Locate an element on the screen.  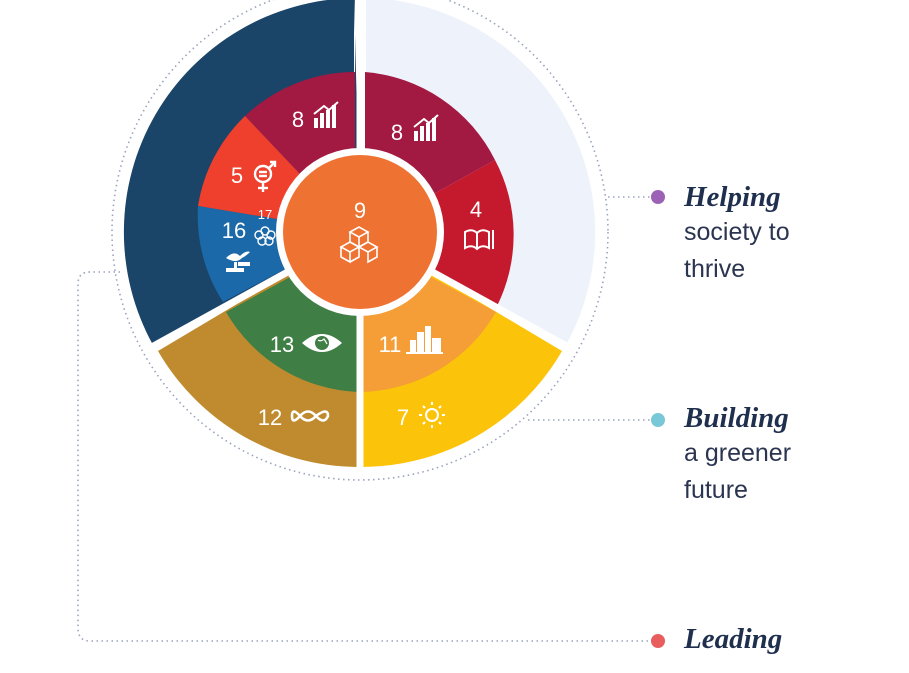
center-number: 9 is located at coordinates (360, 210).